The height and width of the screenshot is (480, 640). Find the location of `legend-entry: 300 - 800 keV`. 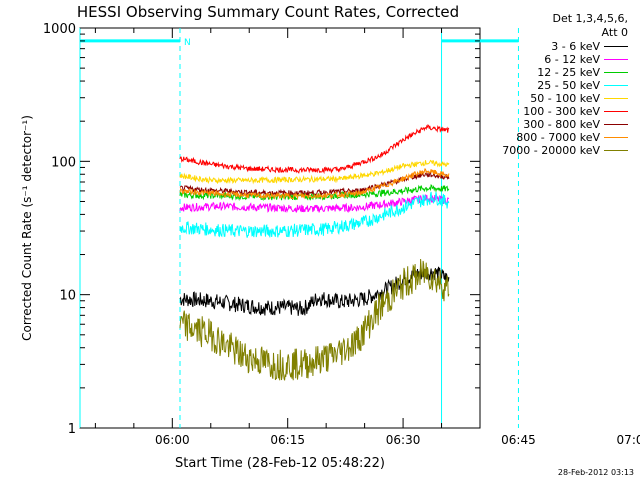

legend-entry: 300 - 800 keV is located at coordinates (554, 124).